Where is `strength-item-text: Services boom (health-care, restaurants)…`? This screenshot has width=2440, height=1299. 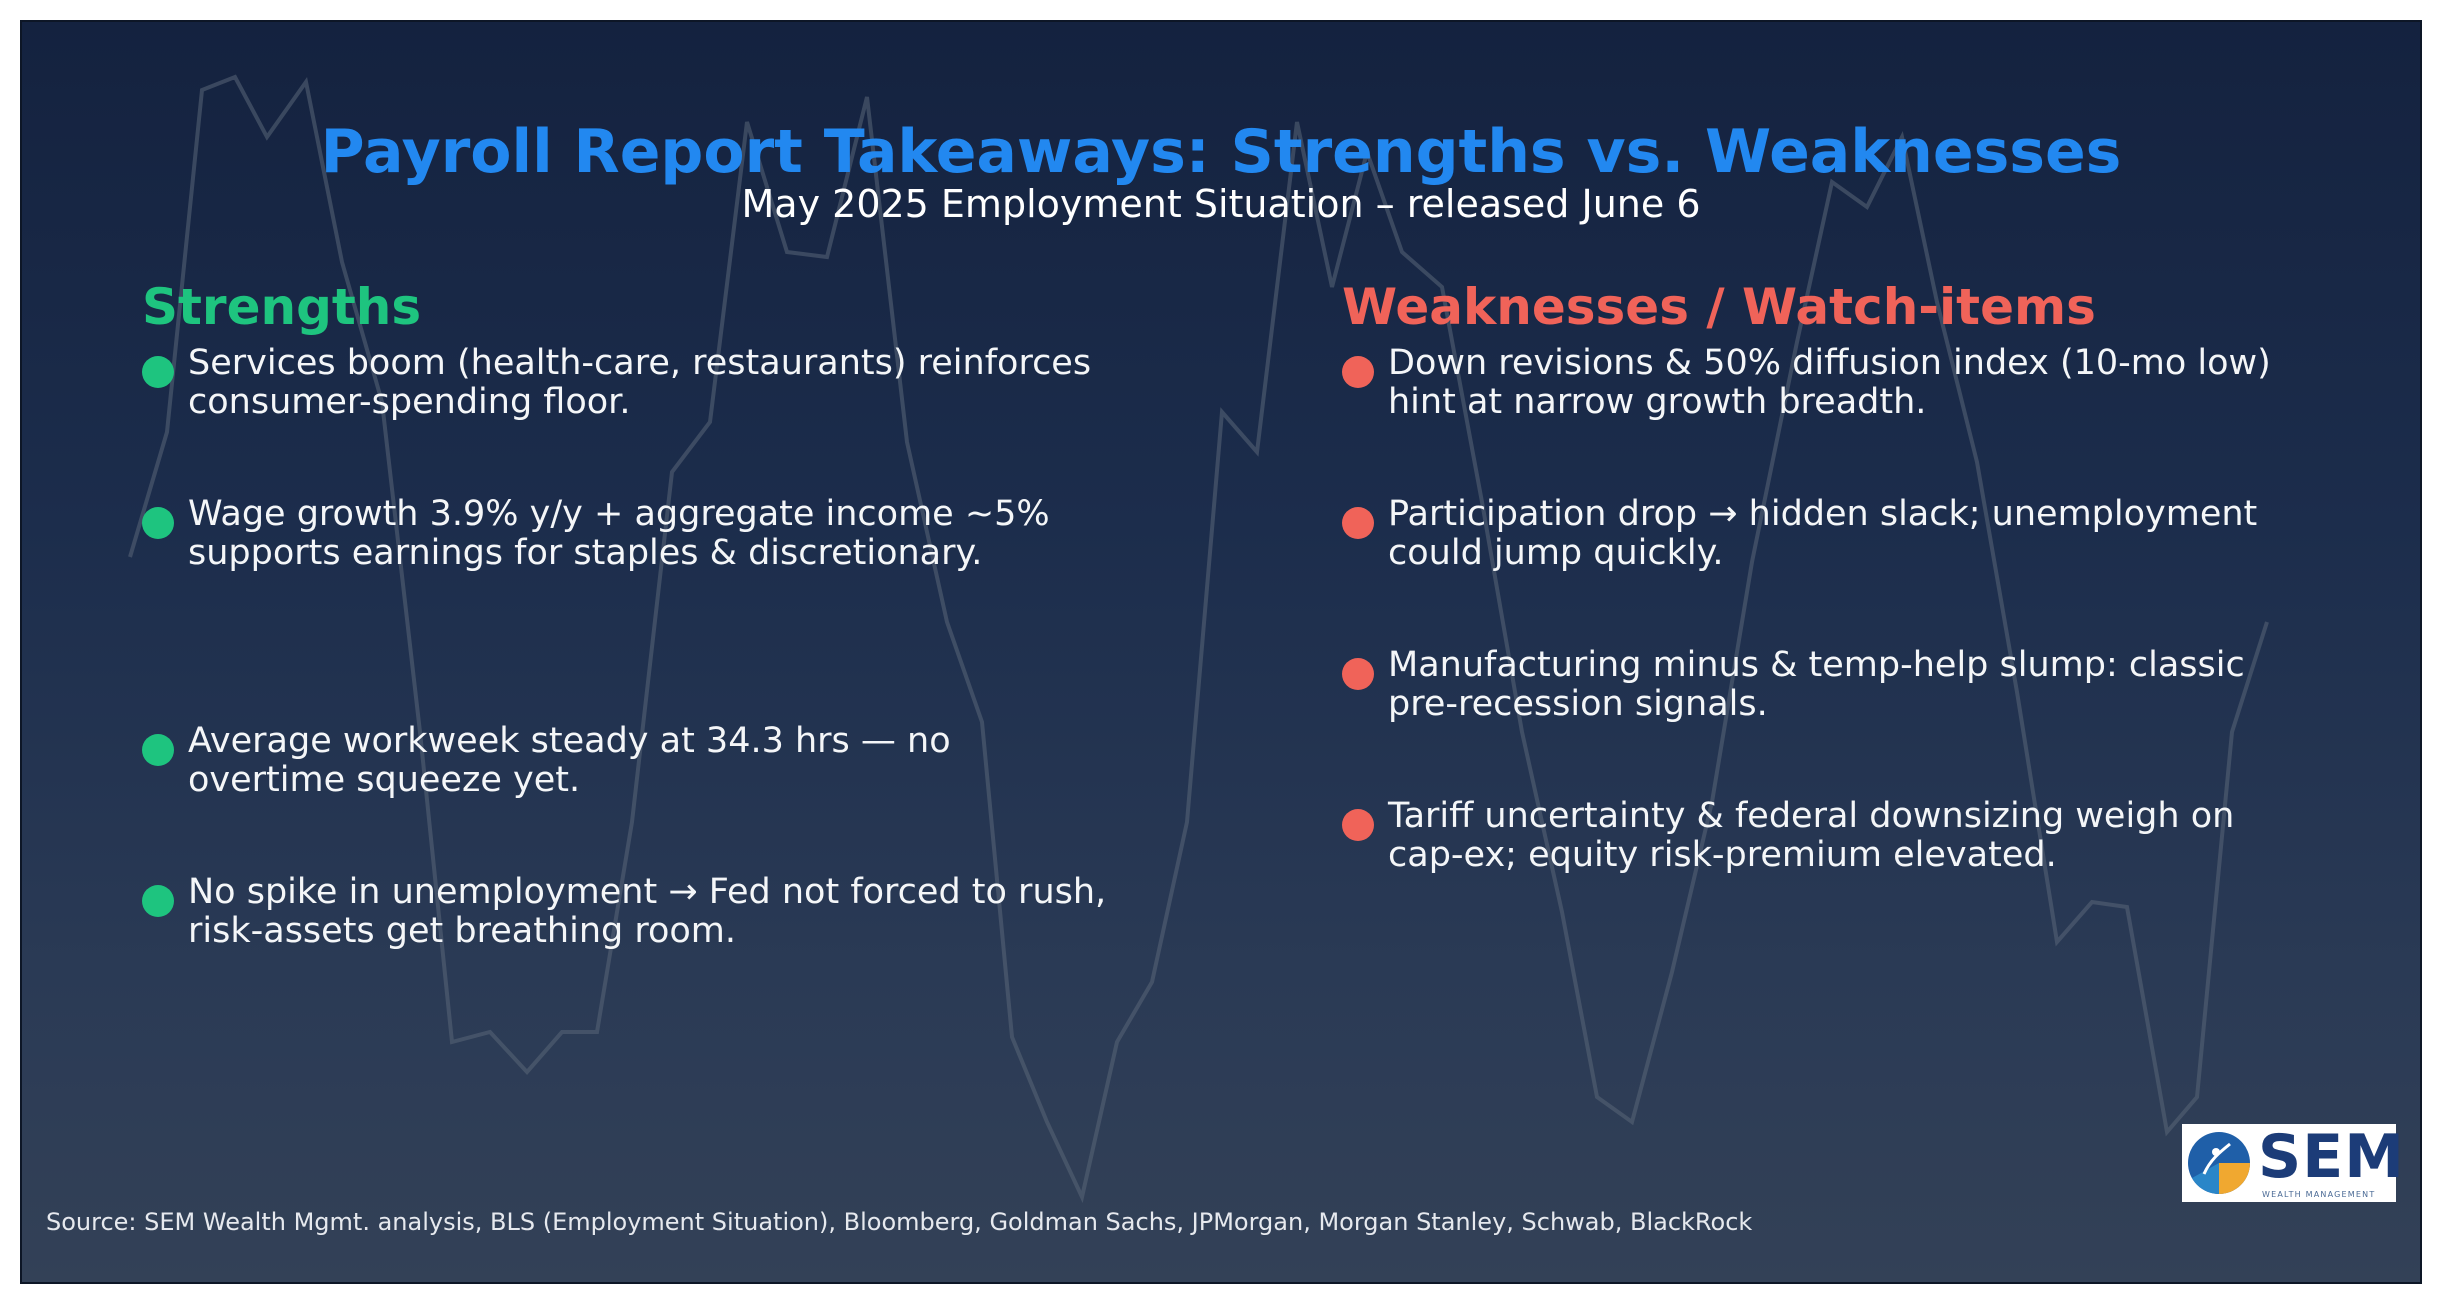
strength-item-text: Services boom (health-care, restaurants)… is located at coordinates (640, 382).